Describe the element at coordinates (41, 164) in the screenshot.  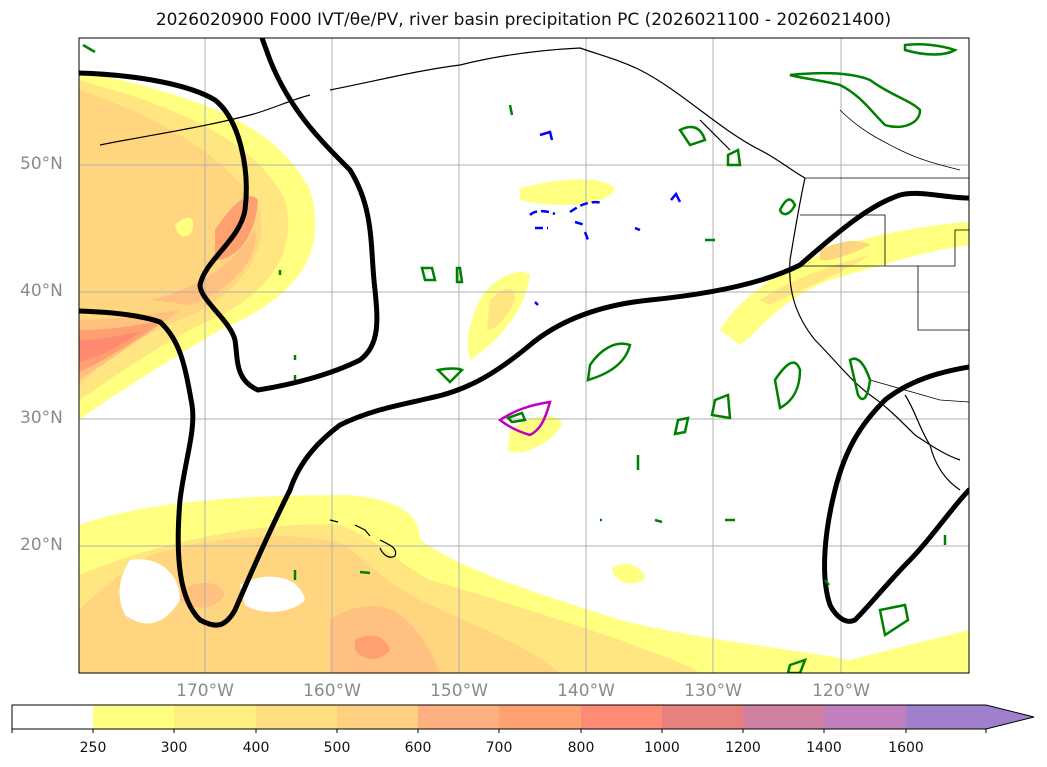
I see `lat-label-50n: 50°N` at that location.